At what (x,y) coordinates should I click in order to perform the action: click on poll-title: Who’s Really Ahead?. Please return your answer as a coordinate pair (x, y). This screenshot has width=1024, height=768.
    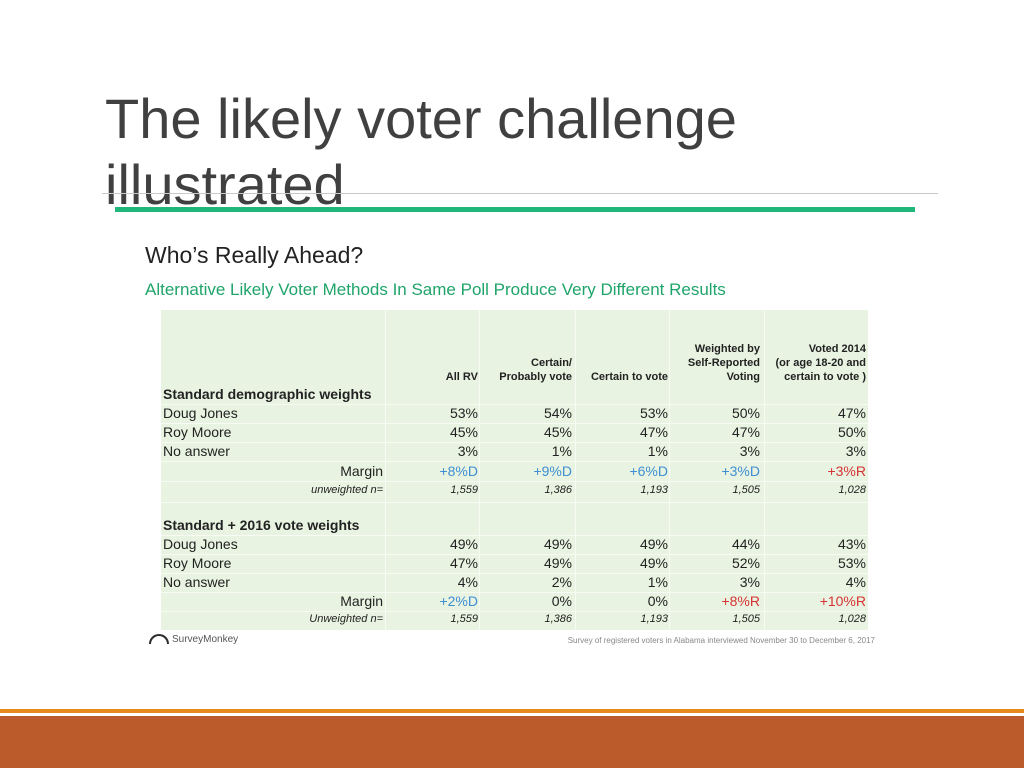
    Looking at the image, I should click on (254, 255).